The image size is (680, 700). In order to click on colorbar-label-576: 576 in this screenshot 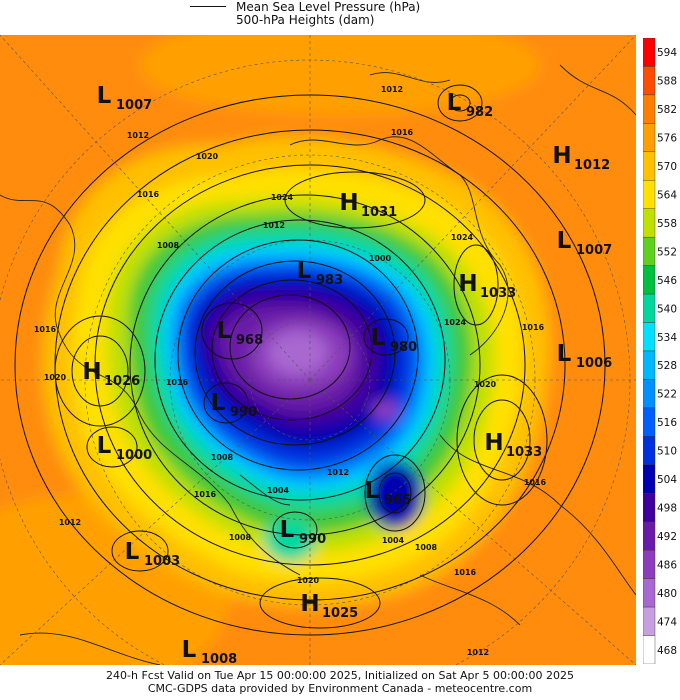, I will do `click(667, 139)`.